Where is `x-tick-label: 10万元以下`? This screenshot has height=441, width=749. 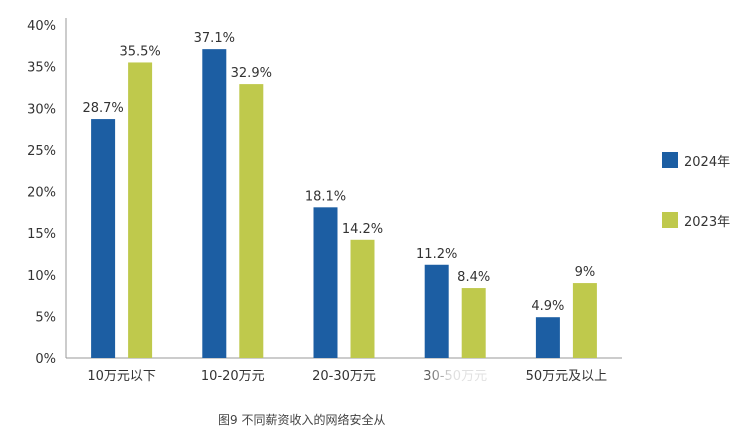
x-tick-label: 10万元以下 is located at coordinates (121, 376).